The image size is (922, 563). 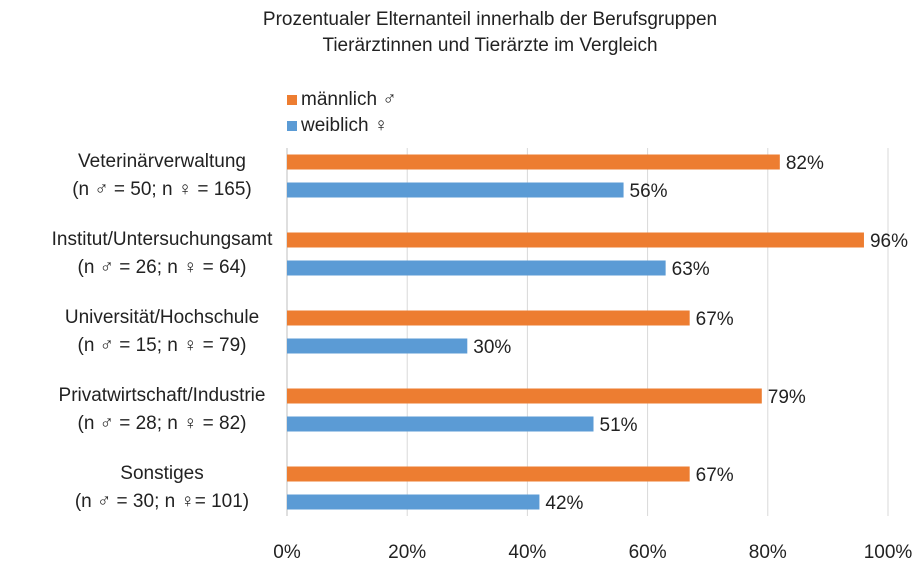 I want to click on value-label: 30%, so click(x=492, y=347).